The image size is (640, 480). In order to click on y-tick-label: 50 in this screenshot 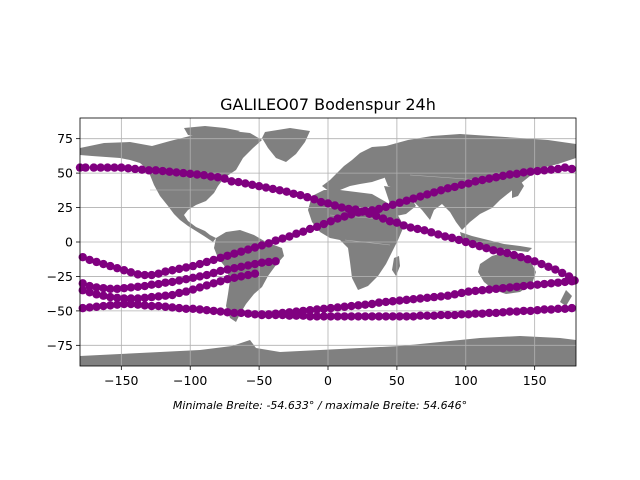, I will do `click(65, 173)`.